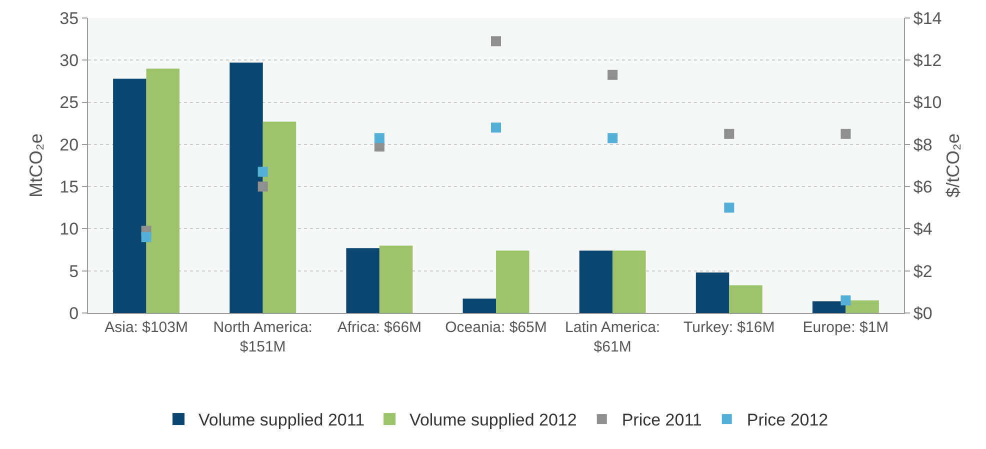  Describe the element at coordinates (69, 144) in the screenshot. I see `y-tick-label: 20` at that location.